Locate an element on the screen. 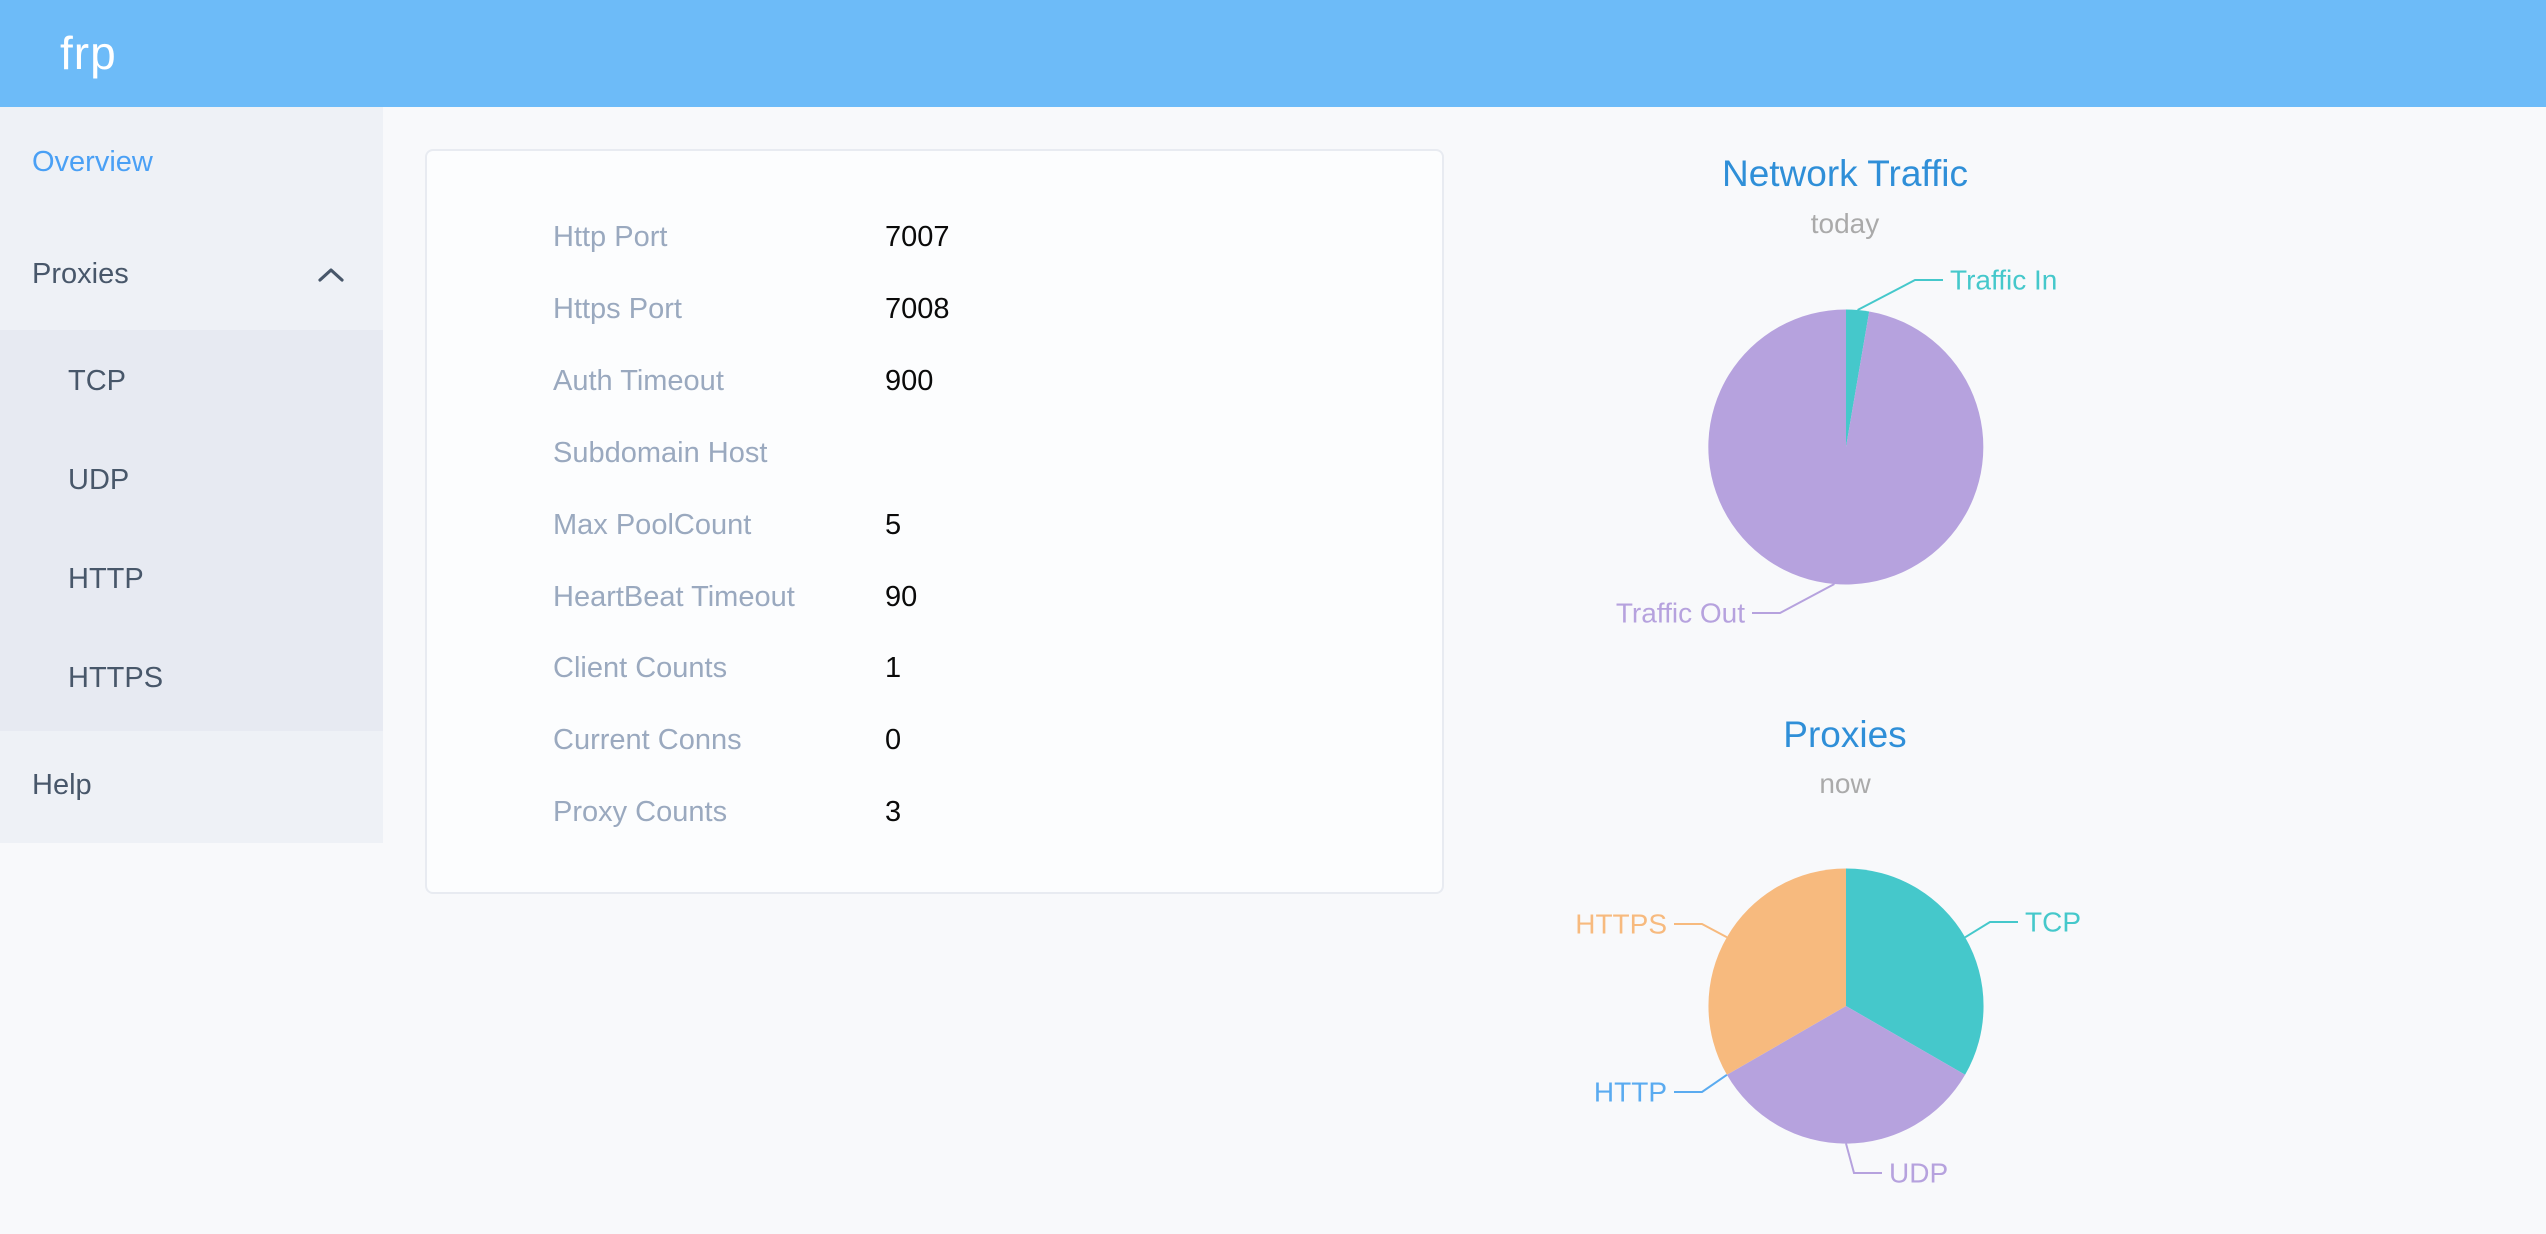 The height and width of the screenshot is (1234, 2546). sidebar-item-proxies-label: Proxies is located at coordinates (80, 274).